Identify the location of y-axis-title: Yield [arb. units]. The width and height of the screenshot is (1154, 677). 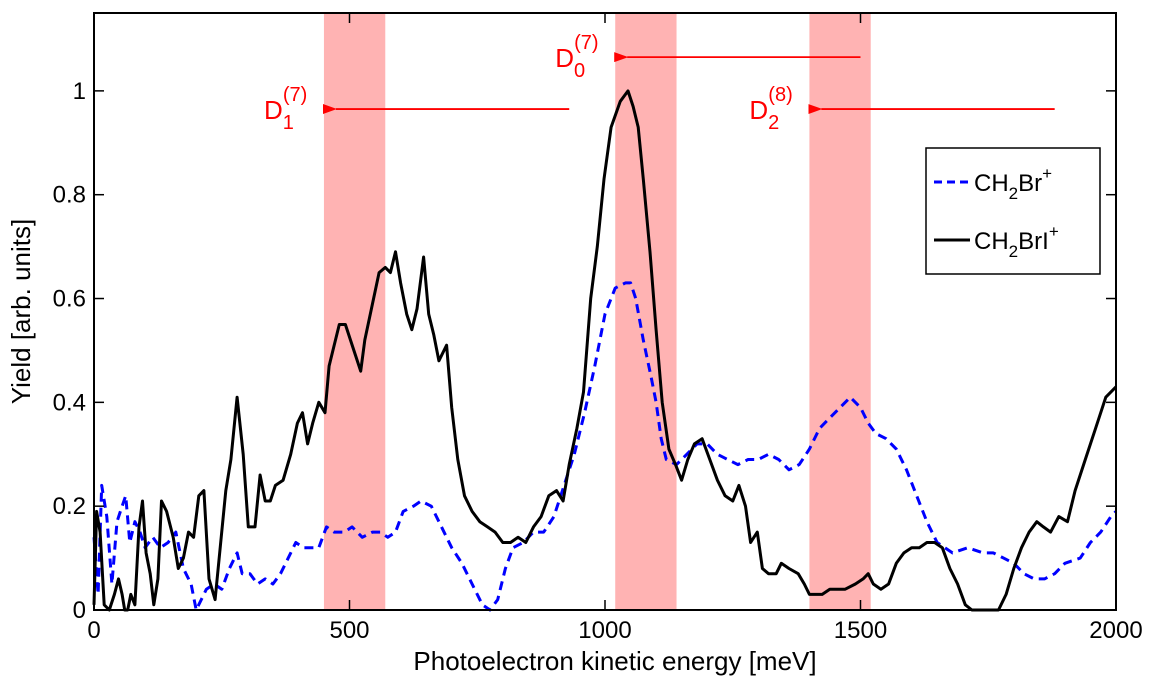
(21, 311).